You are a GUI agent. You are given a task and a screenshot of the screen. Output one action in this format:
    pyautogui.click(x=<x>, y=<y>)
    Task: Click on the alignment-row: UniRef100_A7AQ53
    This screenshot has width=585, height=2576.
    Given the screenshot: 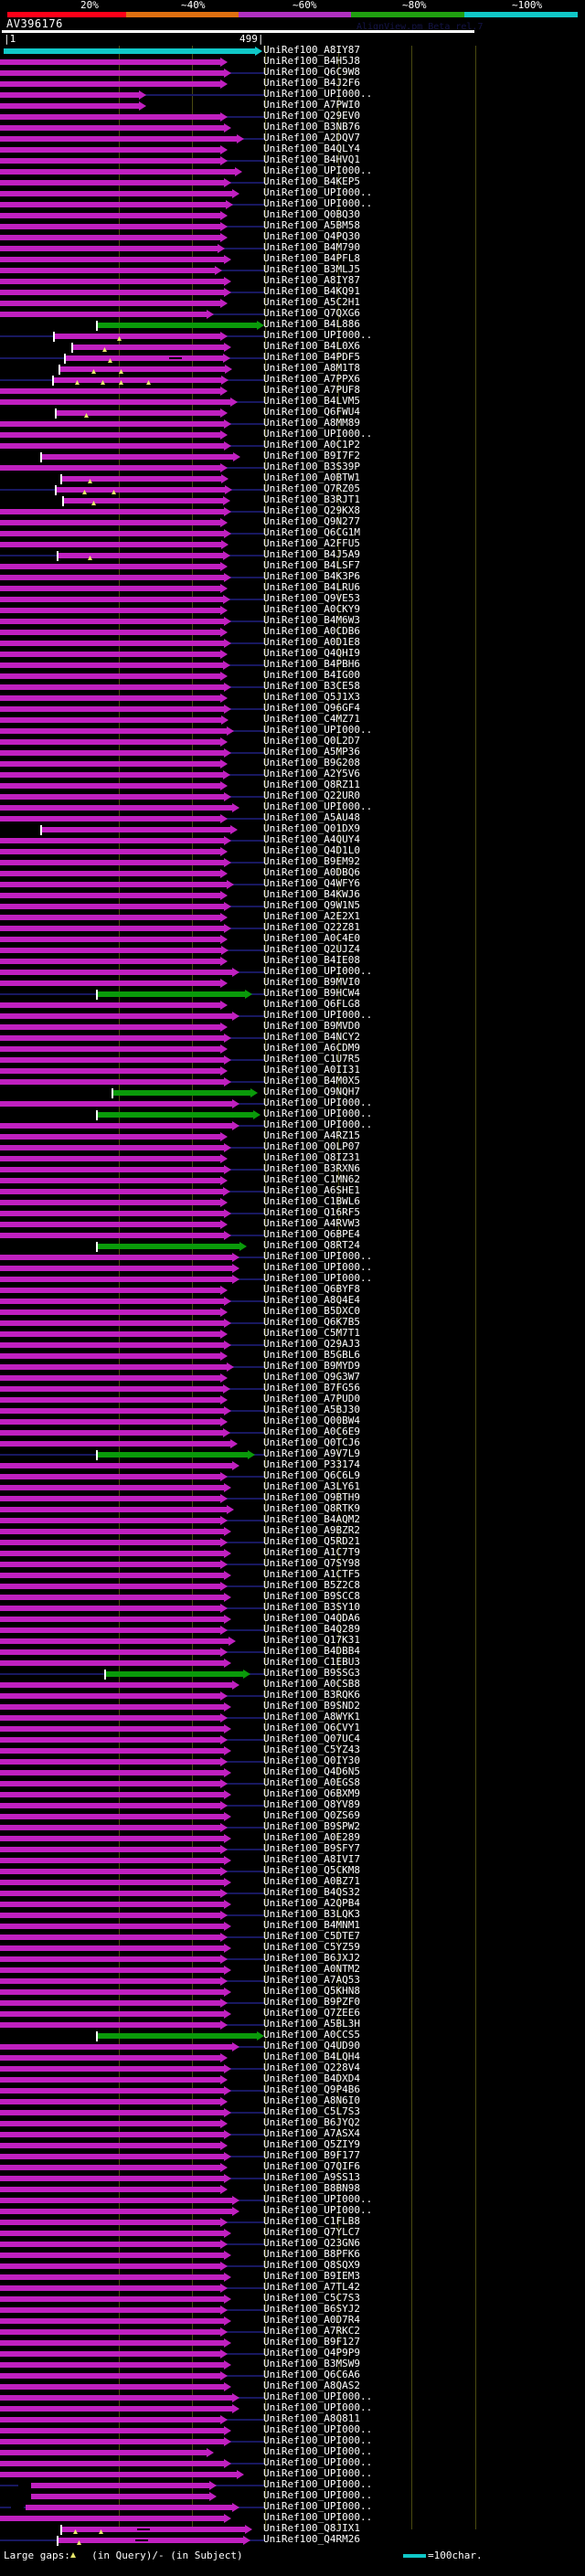 What is the action you would take?
    pyautogui.click(x=293, y=1981)
    